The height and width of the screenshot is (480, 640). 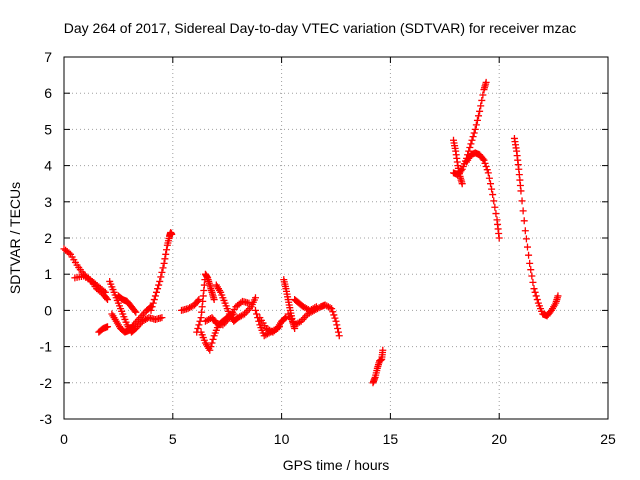 What do you see at coordinates (391, 439) in the screenshot?
I see `x-tick-label: 15` at bounding box center [391, 439].